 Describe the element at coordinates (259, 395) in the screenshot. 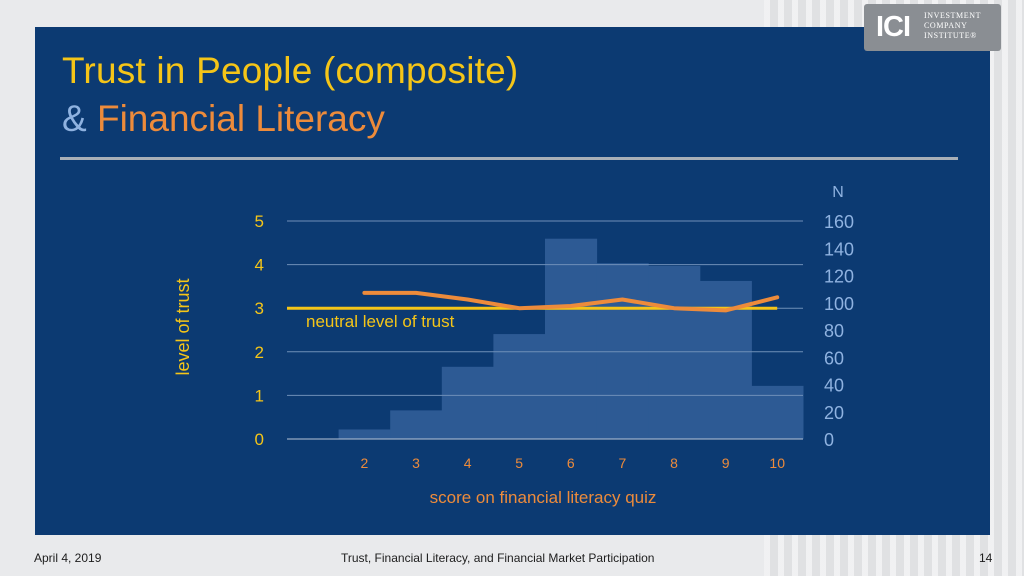

I see `y-tick-left-1: 1` at that location.